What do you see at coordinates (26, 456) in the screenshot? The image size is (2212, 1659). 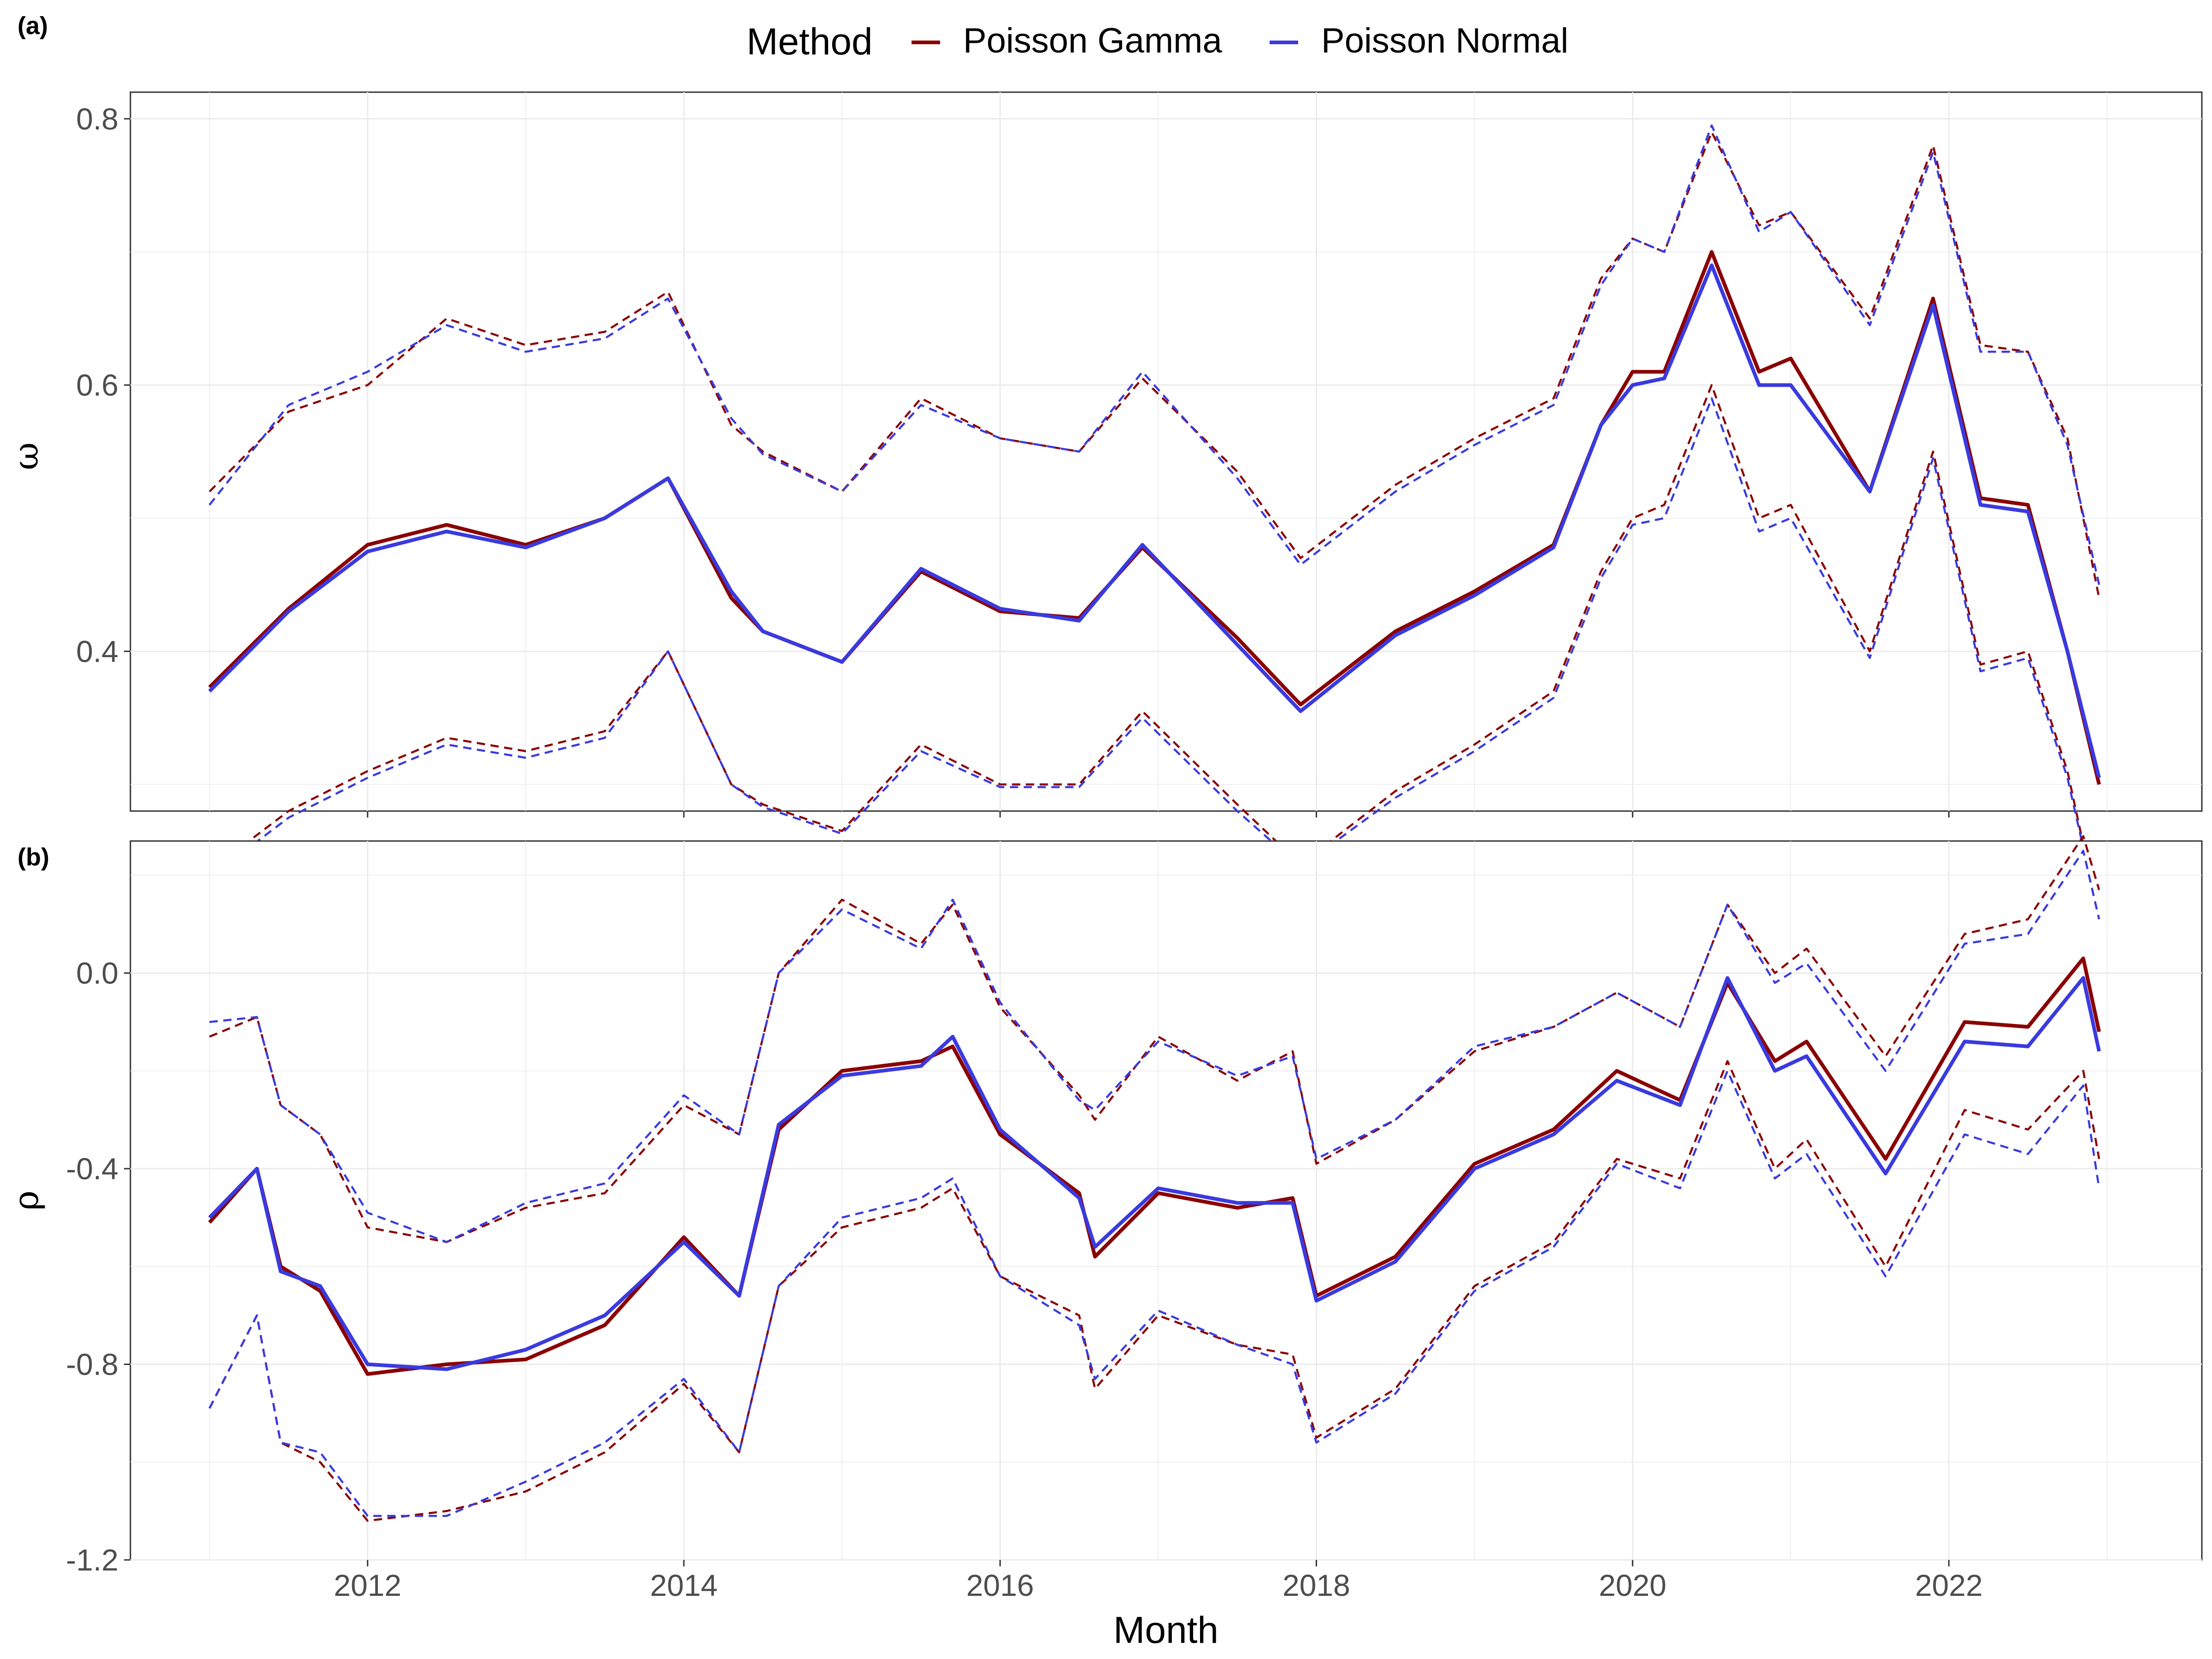 I see `panel-a-y-title: ω` at bounding box center [26, 456].